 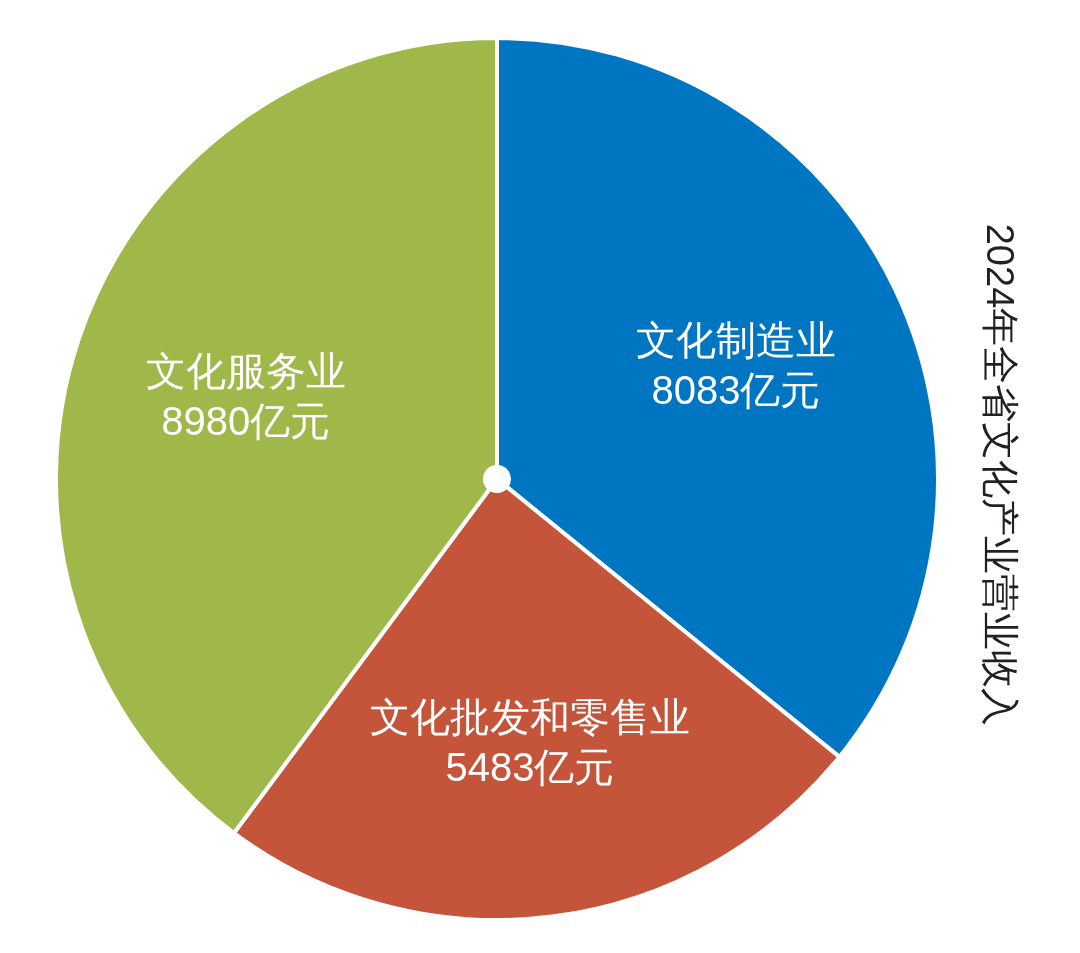 I want to click on data-label: 5483亿元, so click(x=530, y=766).